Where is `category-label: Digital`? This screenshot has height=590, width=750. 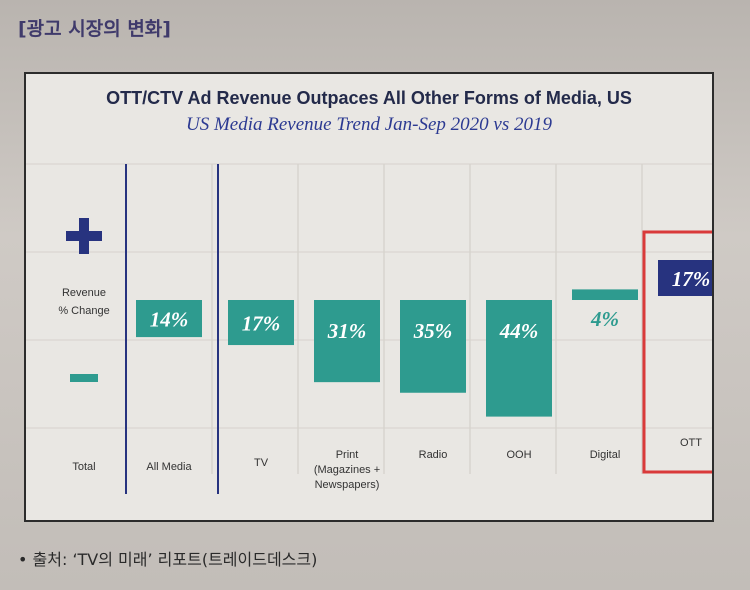 category-label: Digital is located at coordinates (605, 455).